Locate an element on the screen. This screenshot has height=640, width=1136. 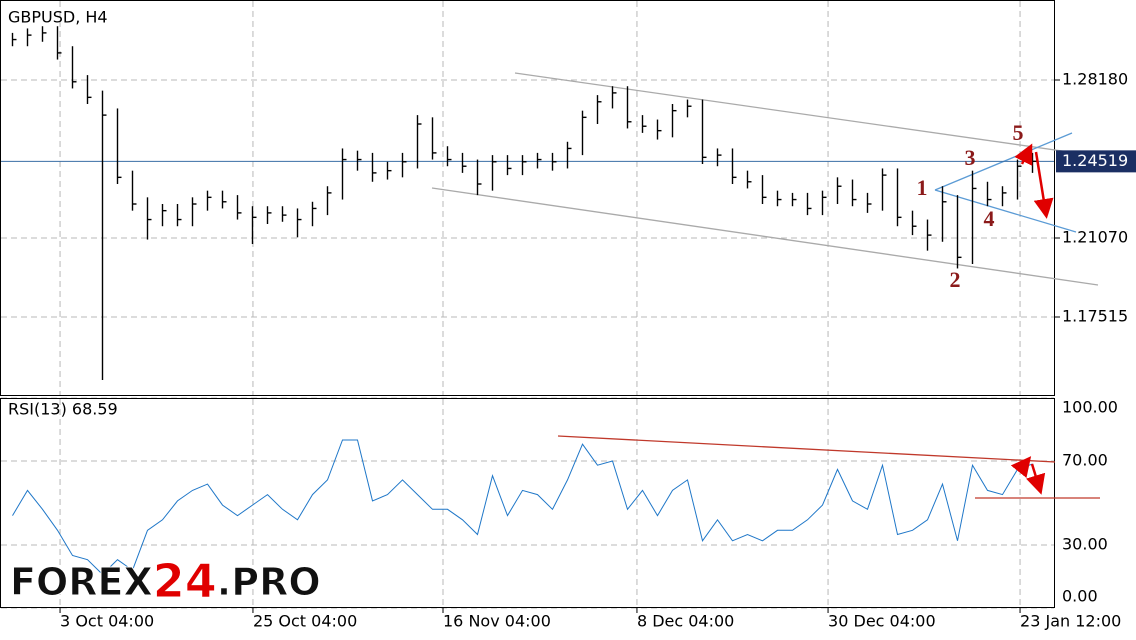
wave-label: 2 is located at coordinates (955, 279).